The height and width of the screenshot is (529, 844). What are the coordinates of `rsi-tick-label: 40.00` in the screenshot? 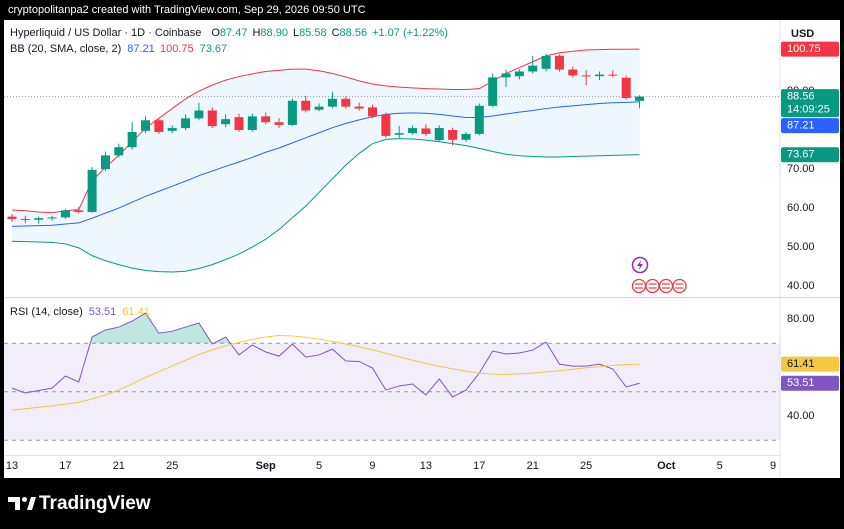 It's located at (801, 416).